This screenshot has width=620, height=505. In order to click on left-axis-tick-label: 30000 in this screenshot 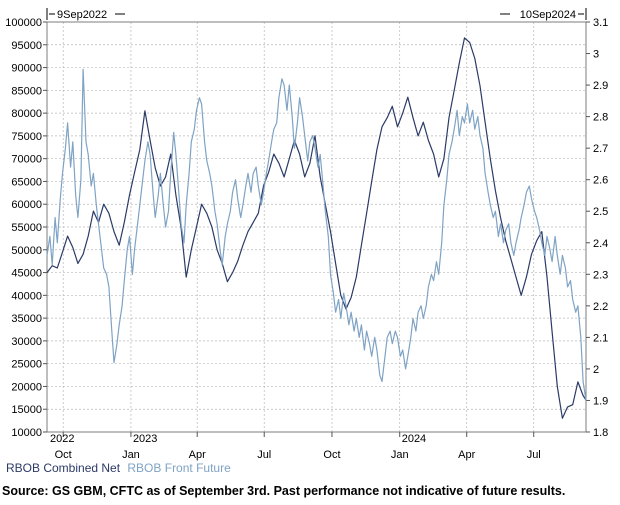, I will do `click(26, 342)`.